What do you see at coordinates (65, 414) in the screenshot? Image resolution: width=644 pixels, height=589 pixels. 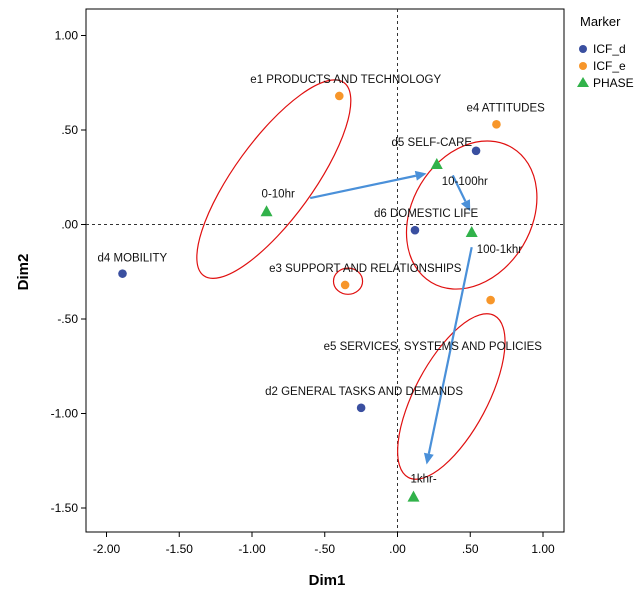 I see `y-tick-label: -1.00` at bounding box center [65, 414].